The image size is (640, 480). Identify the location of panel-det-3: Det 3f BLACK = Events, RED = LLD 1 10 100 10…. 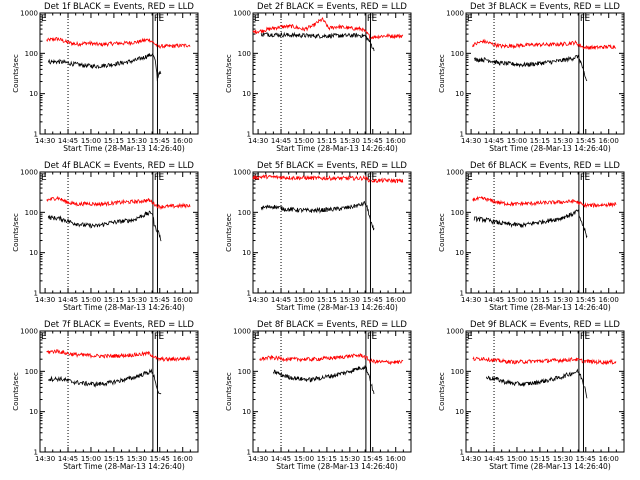
(531, 77).